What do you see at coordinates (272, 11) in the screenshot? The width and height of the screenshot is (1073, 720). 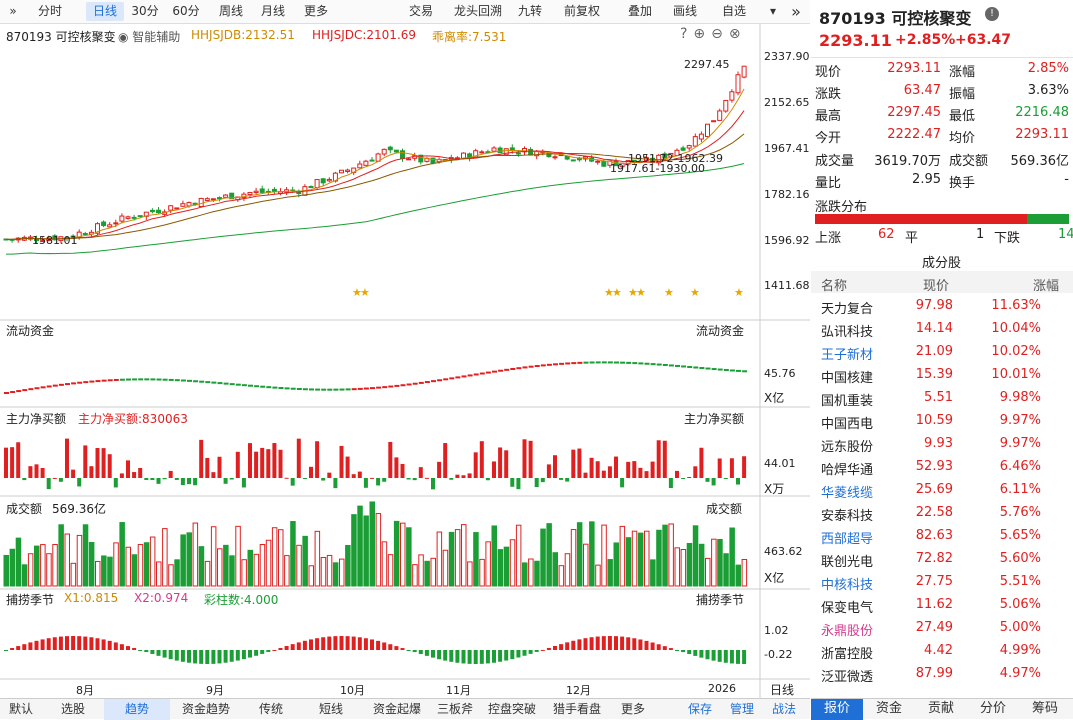 I see `period-tab-5: 月线` at bounding box center [272, 11].